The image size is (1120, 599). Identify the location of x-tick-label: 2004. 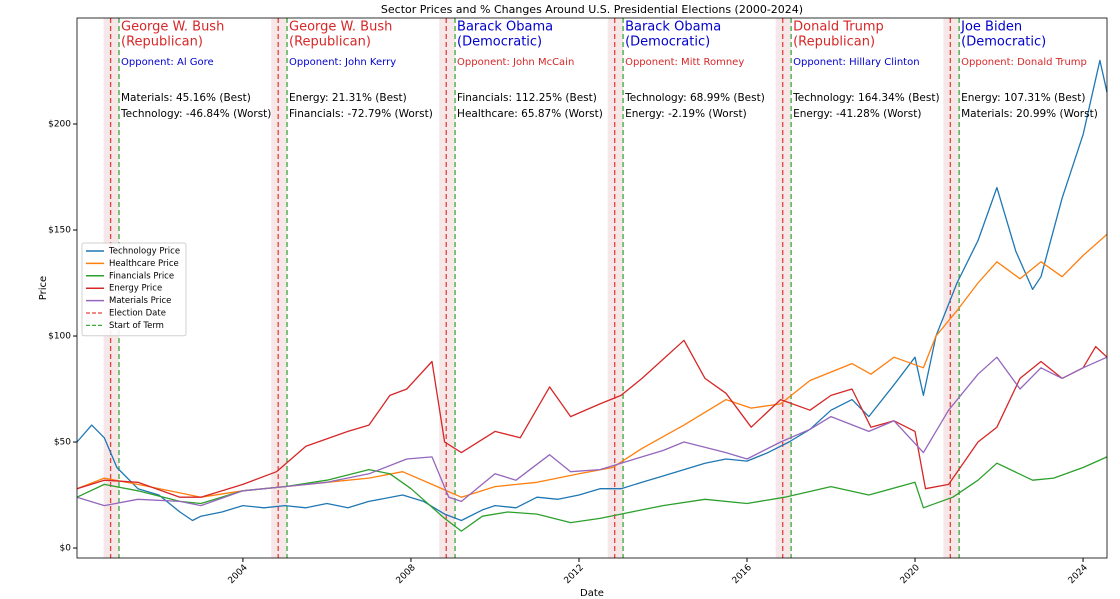
(238, 574).